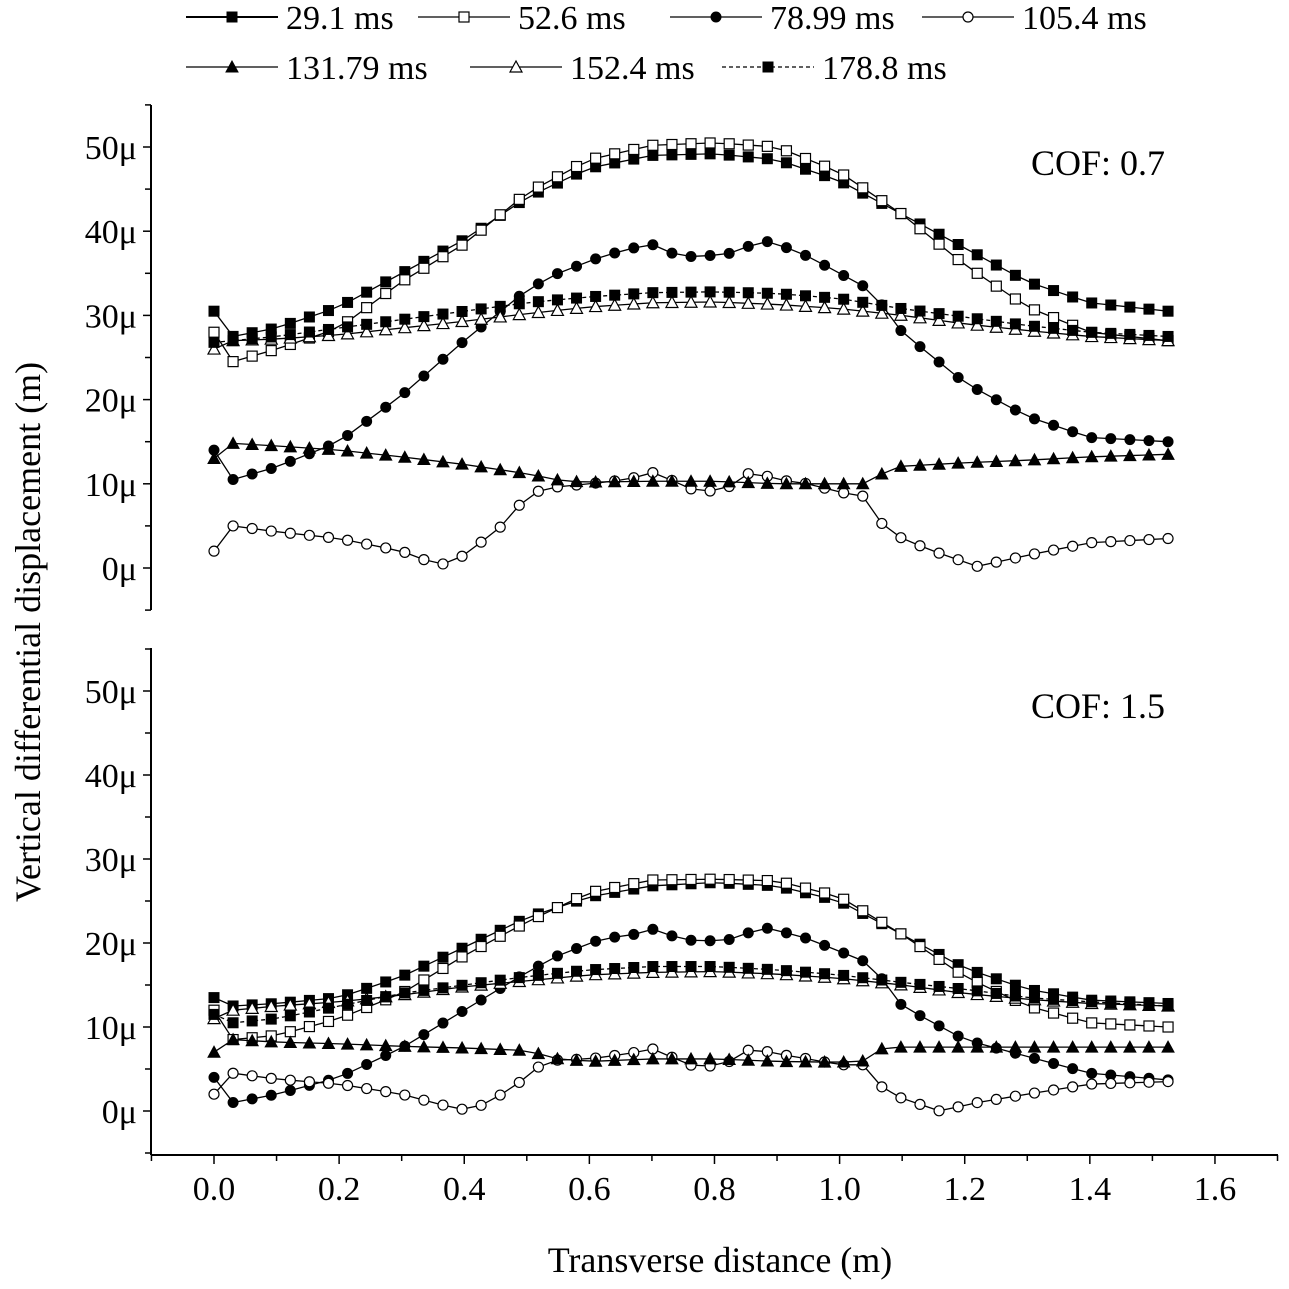  What do you see at coordinates (839, 1189) in the screenshot?
I see `x-tick-label: 1.0` at bounding box center [839, 1189].